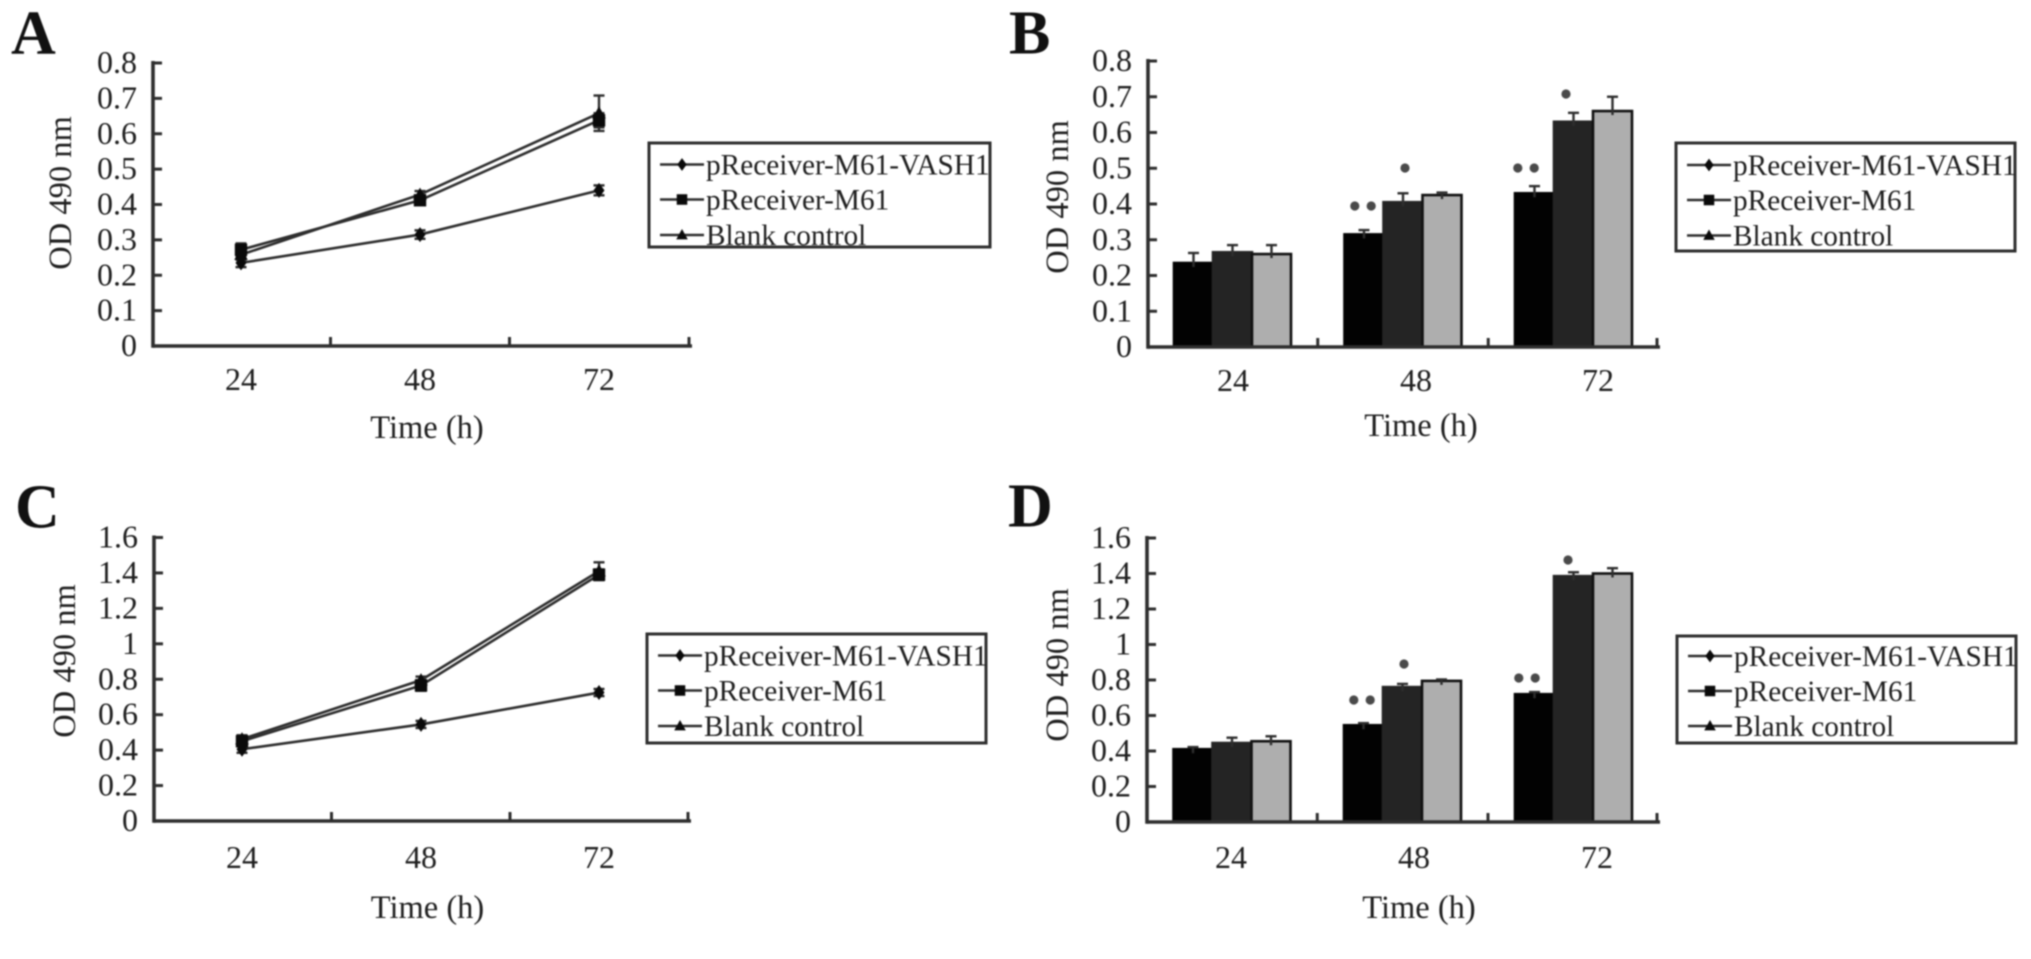 The height and width of the screenshot is (959, 2031). I want to click on svg-text: B, so click(1029, 34).